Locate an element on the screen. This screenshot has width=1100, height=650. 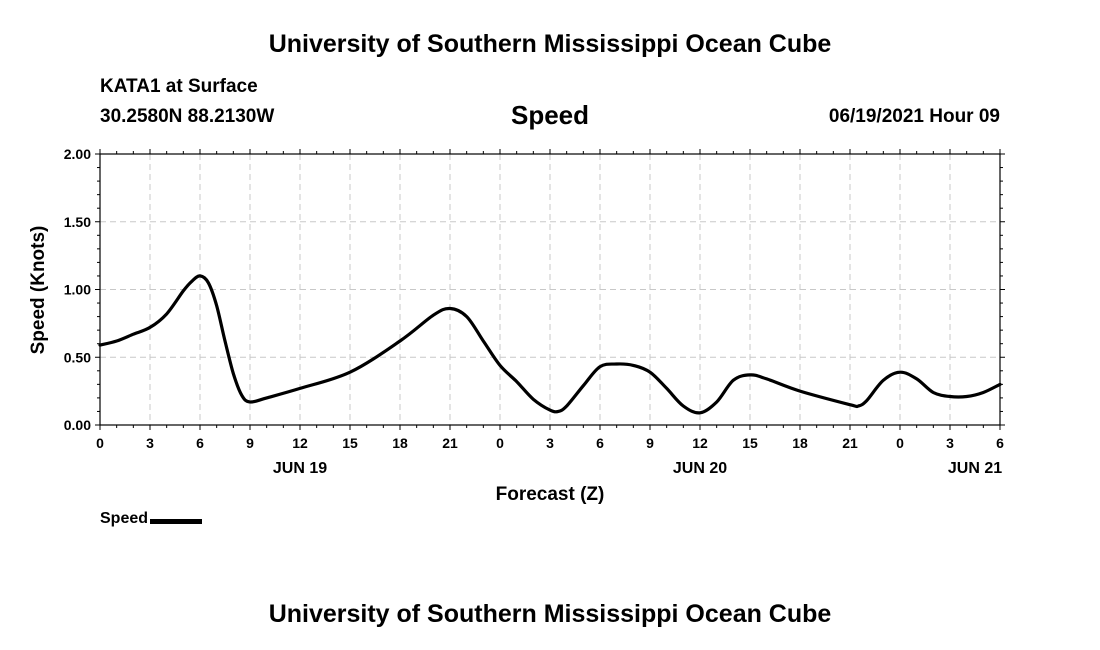
y-tick-label: 1.50 is located at coordinates (77, 222).